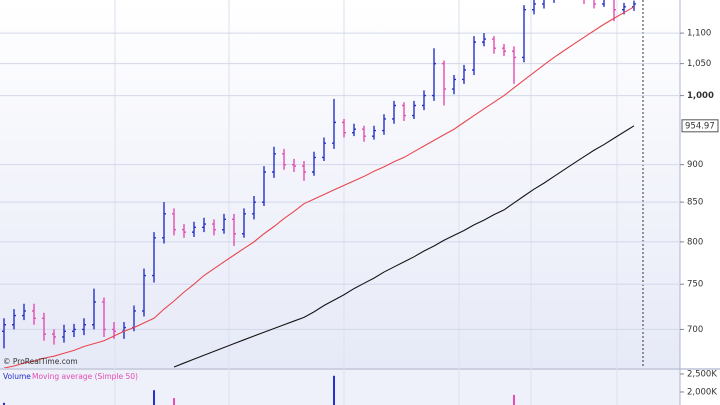  I want to click on volume-title: Volume, so click(17, 376).